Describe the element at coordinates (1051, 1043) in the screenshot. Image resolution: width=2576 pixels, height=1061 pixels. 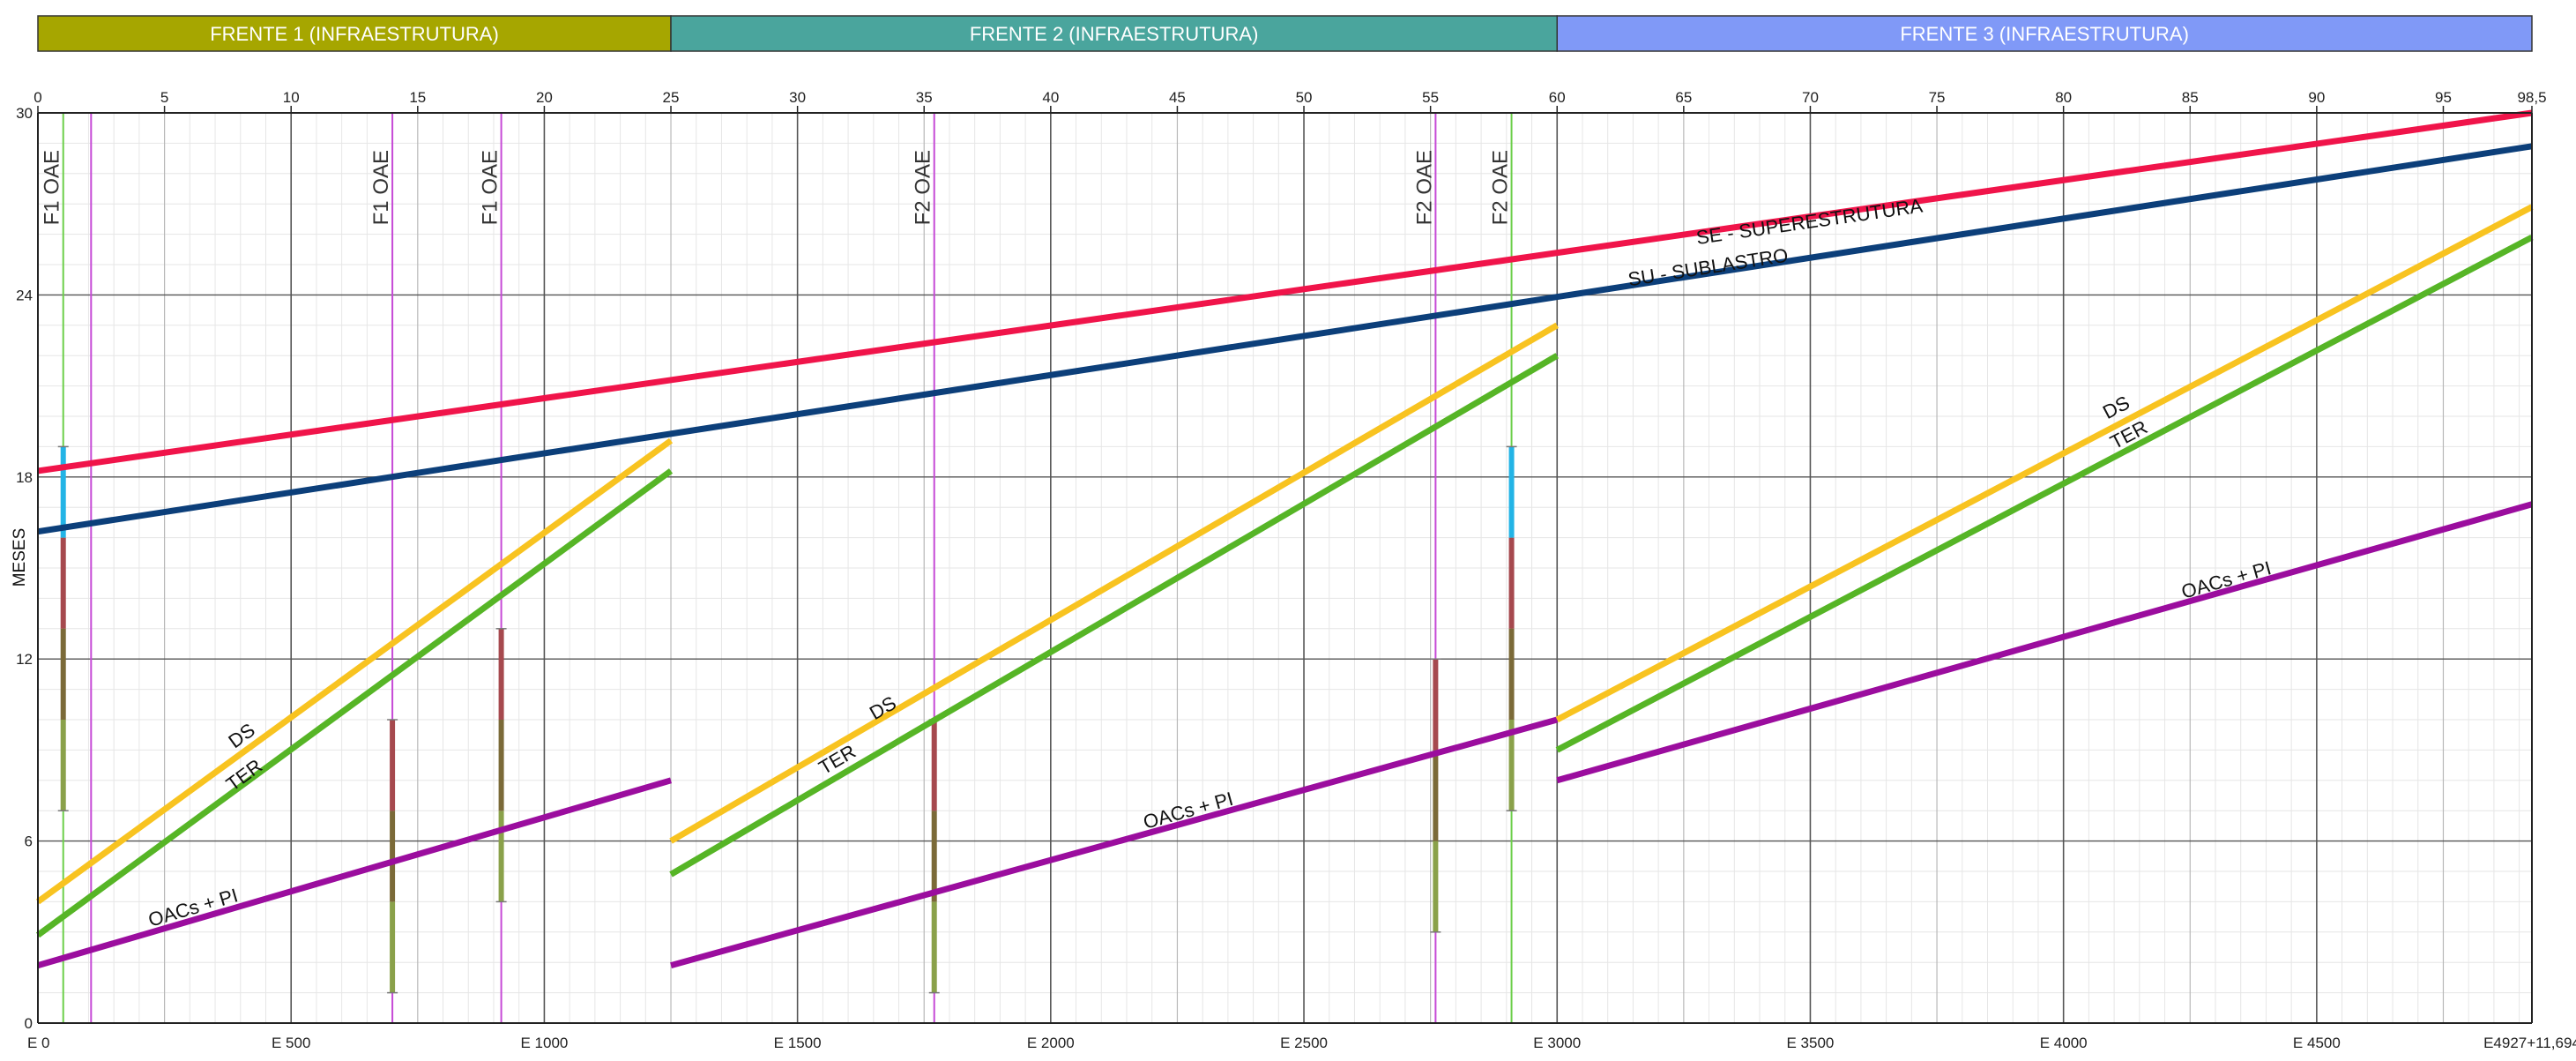
I see `x-bottom-tick-label: E 2000` at that location.